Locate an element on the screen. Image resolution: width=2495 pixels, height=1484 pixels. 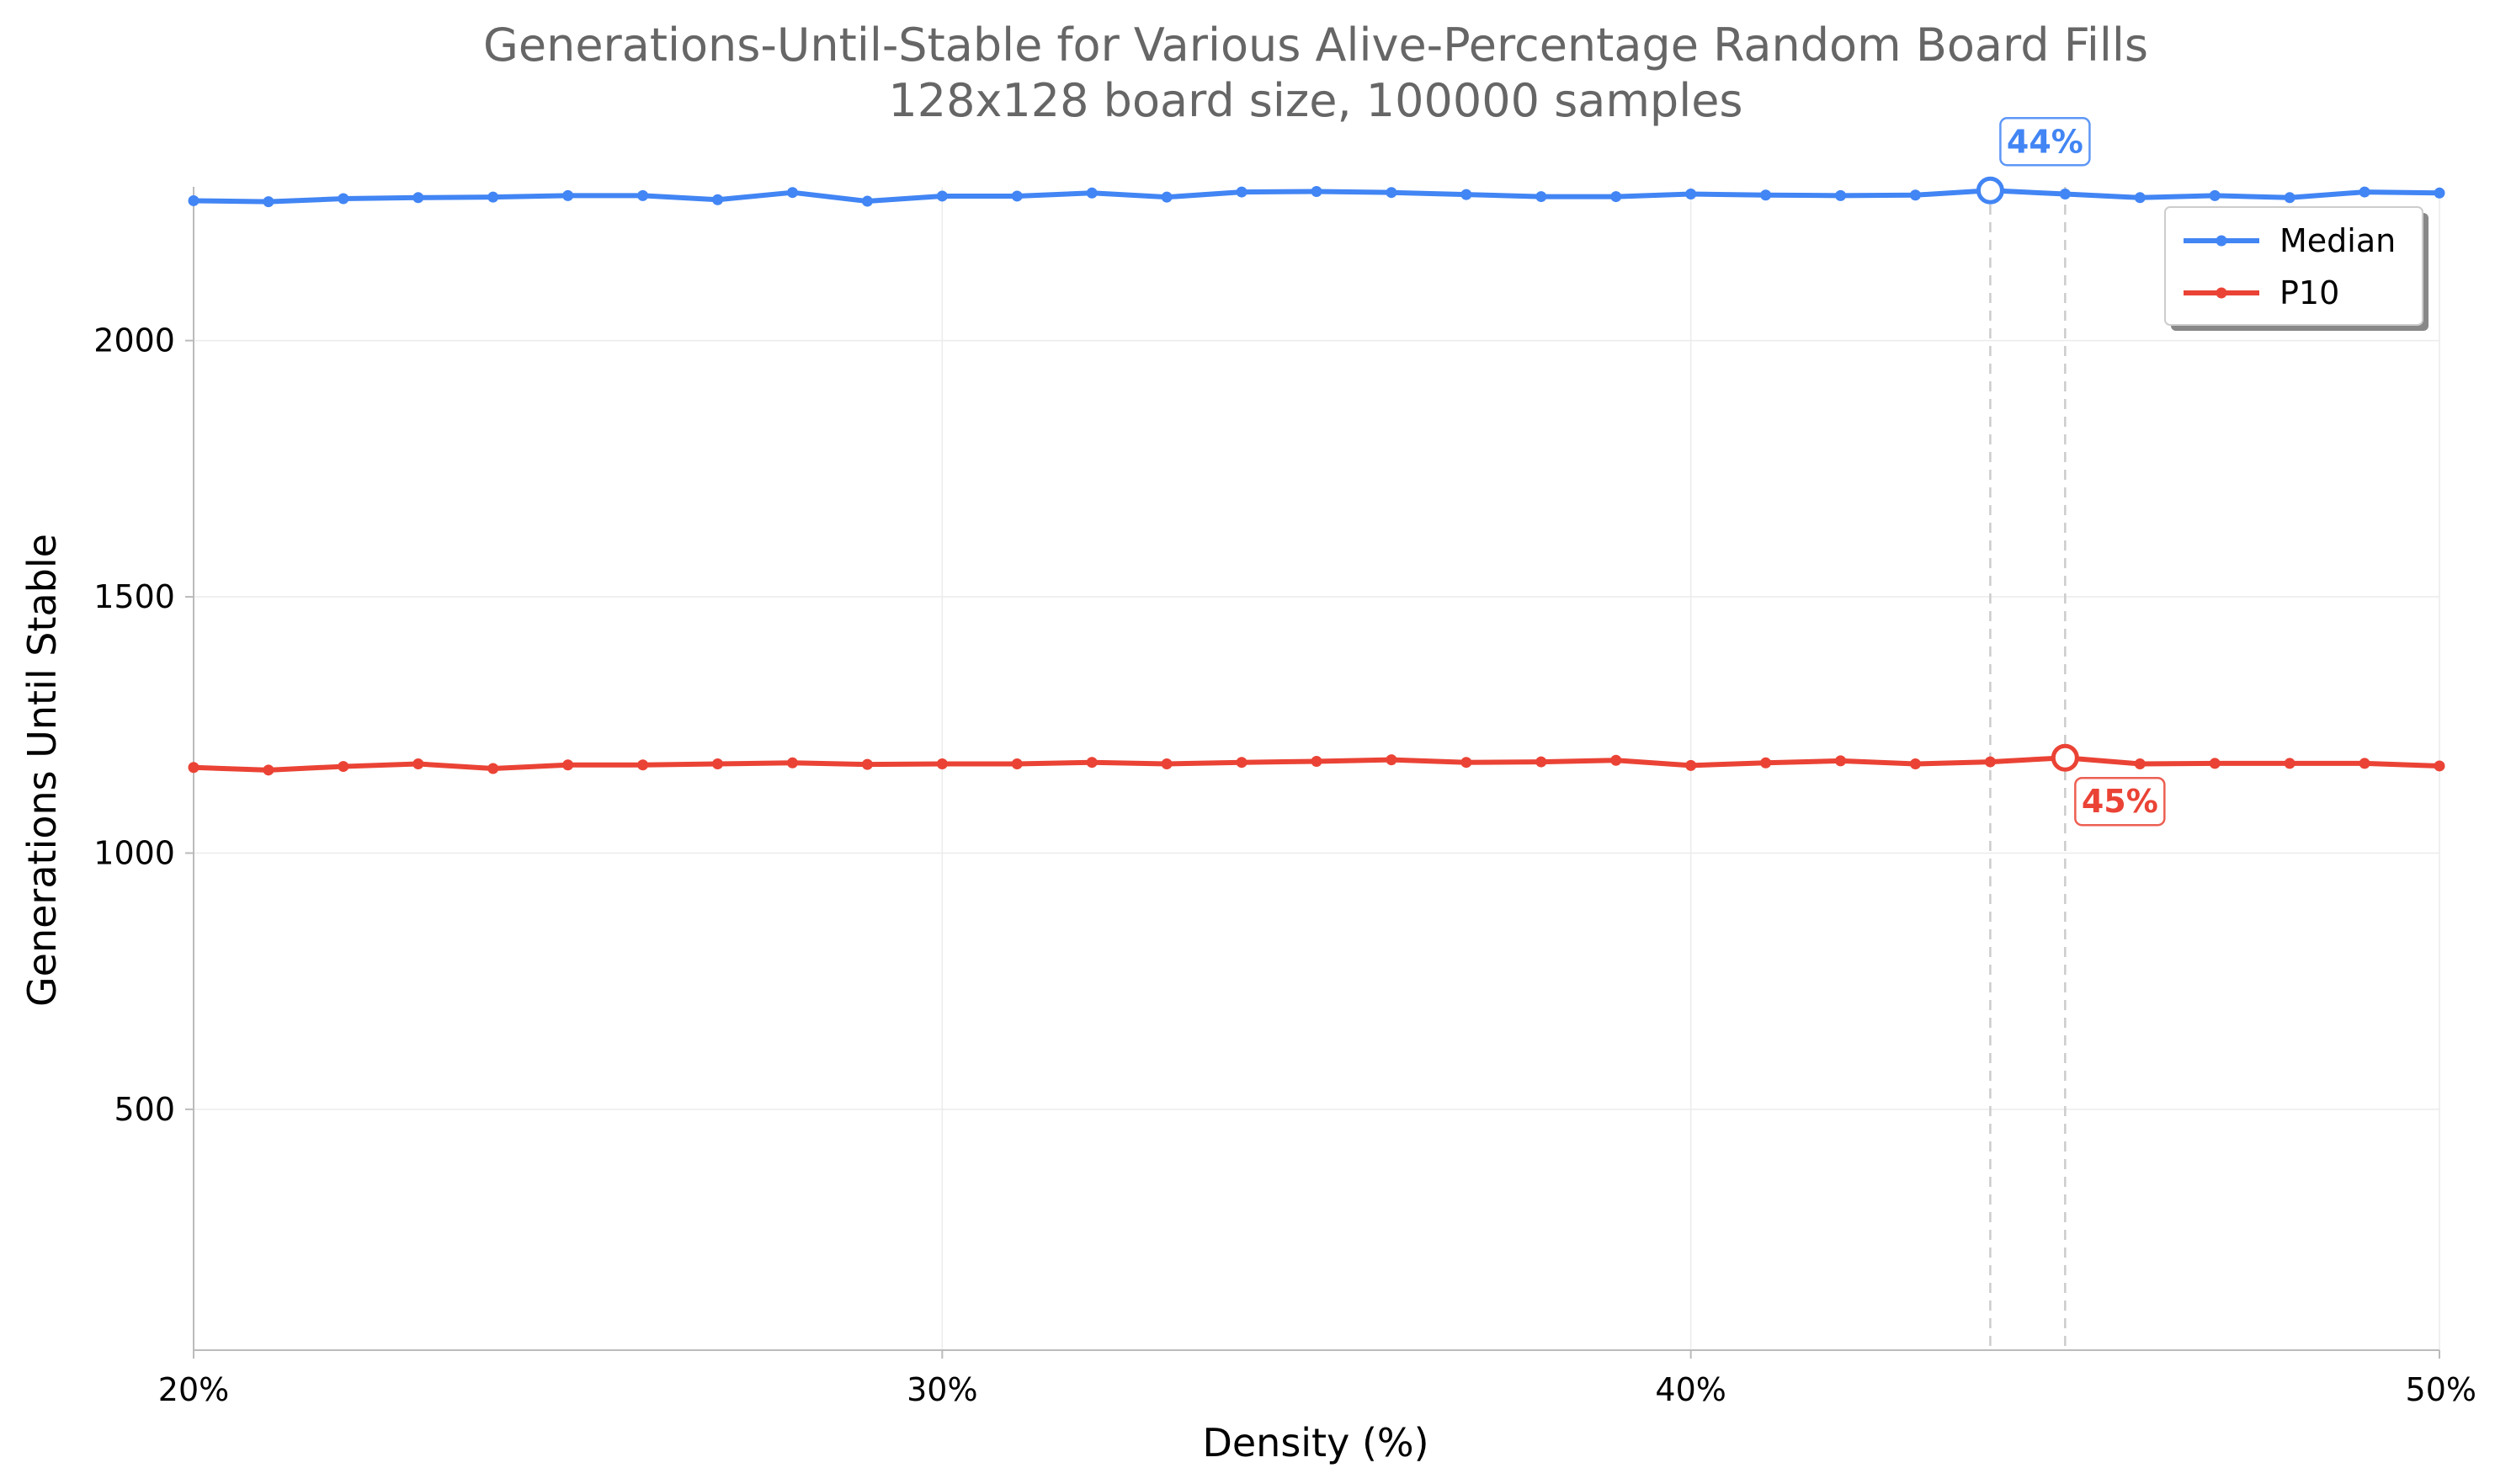
y-axis-label: Generations Until Stable is located at coordinates (42, 770).